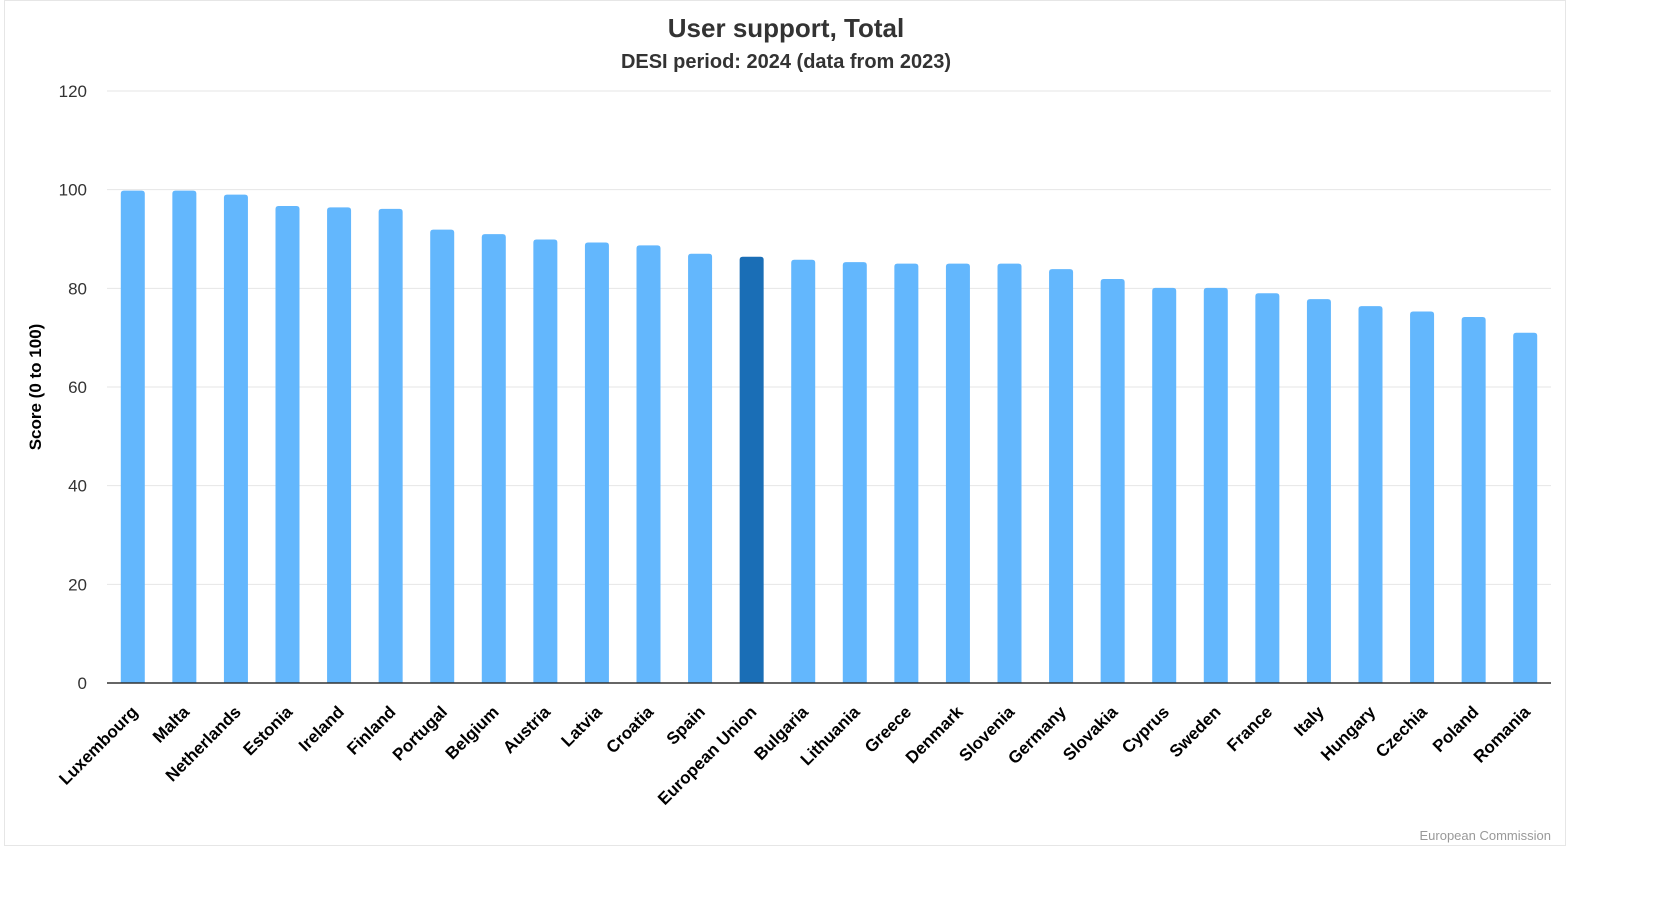 This screenshot has height=902, width=1668. I want to click on bar-slovenia, so click(1009, 473).